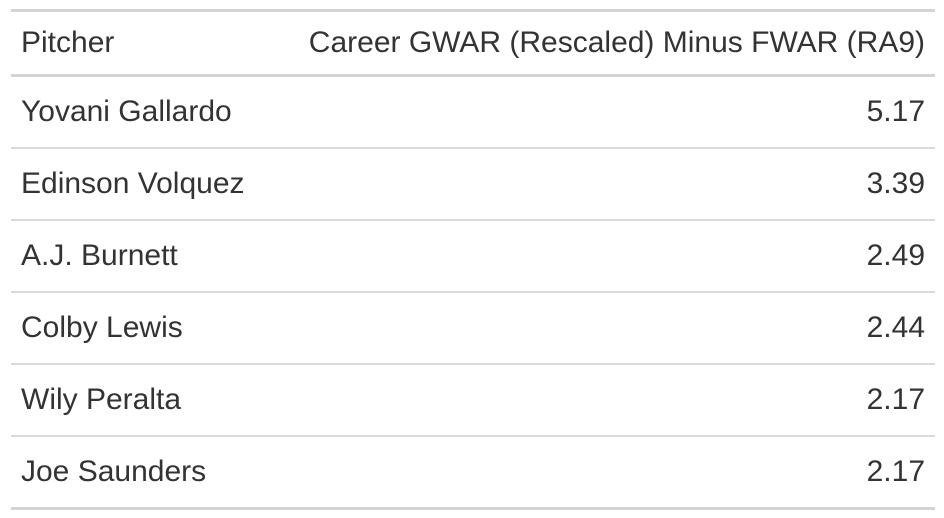  I want to click on table-row: Yovani Gallardo 5.17, so click(473, 112).